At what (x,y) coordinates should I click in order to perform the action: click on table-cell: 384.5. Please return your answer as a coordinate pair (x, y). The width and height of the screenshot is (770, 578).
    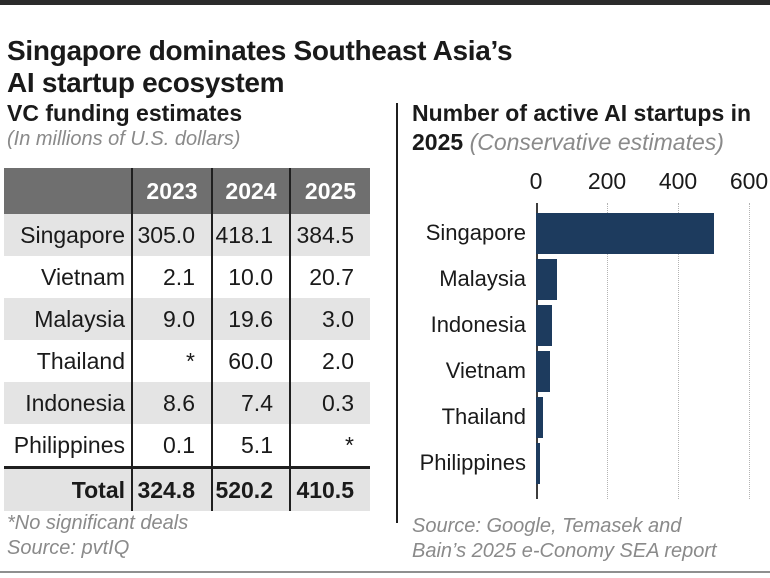
    Looking at the image, I should click on (329, 235).